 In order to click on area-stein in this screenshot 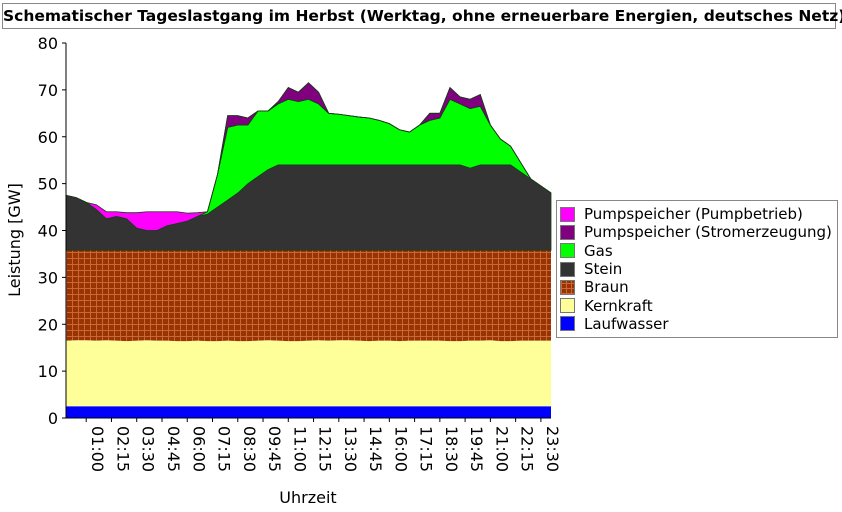, I will do `click(308, 207)`.